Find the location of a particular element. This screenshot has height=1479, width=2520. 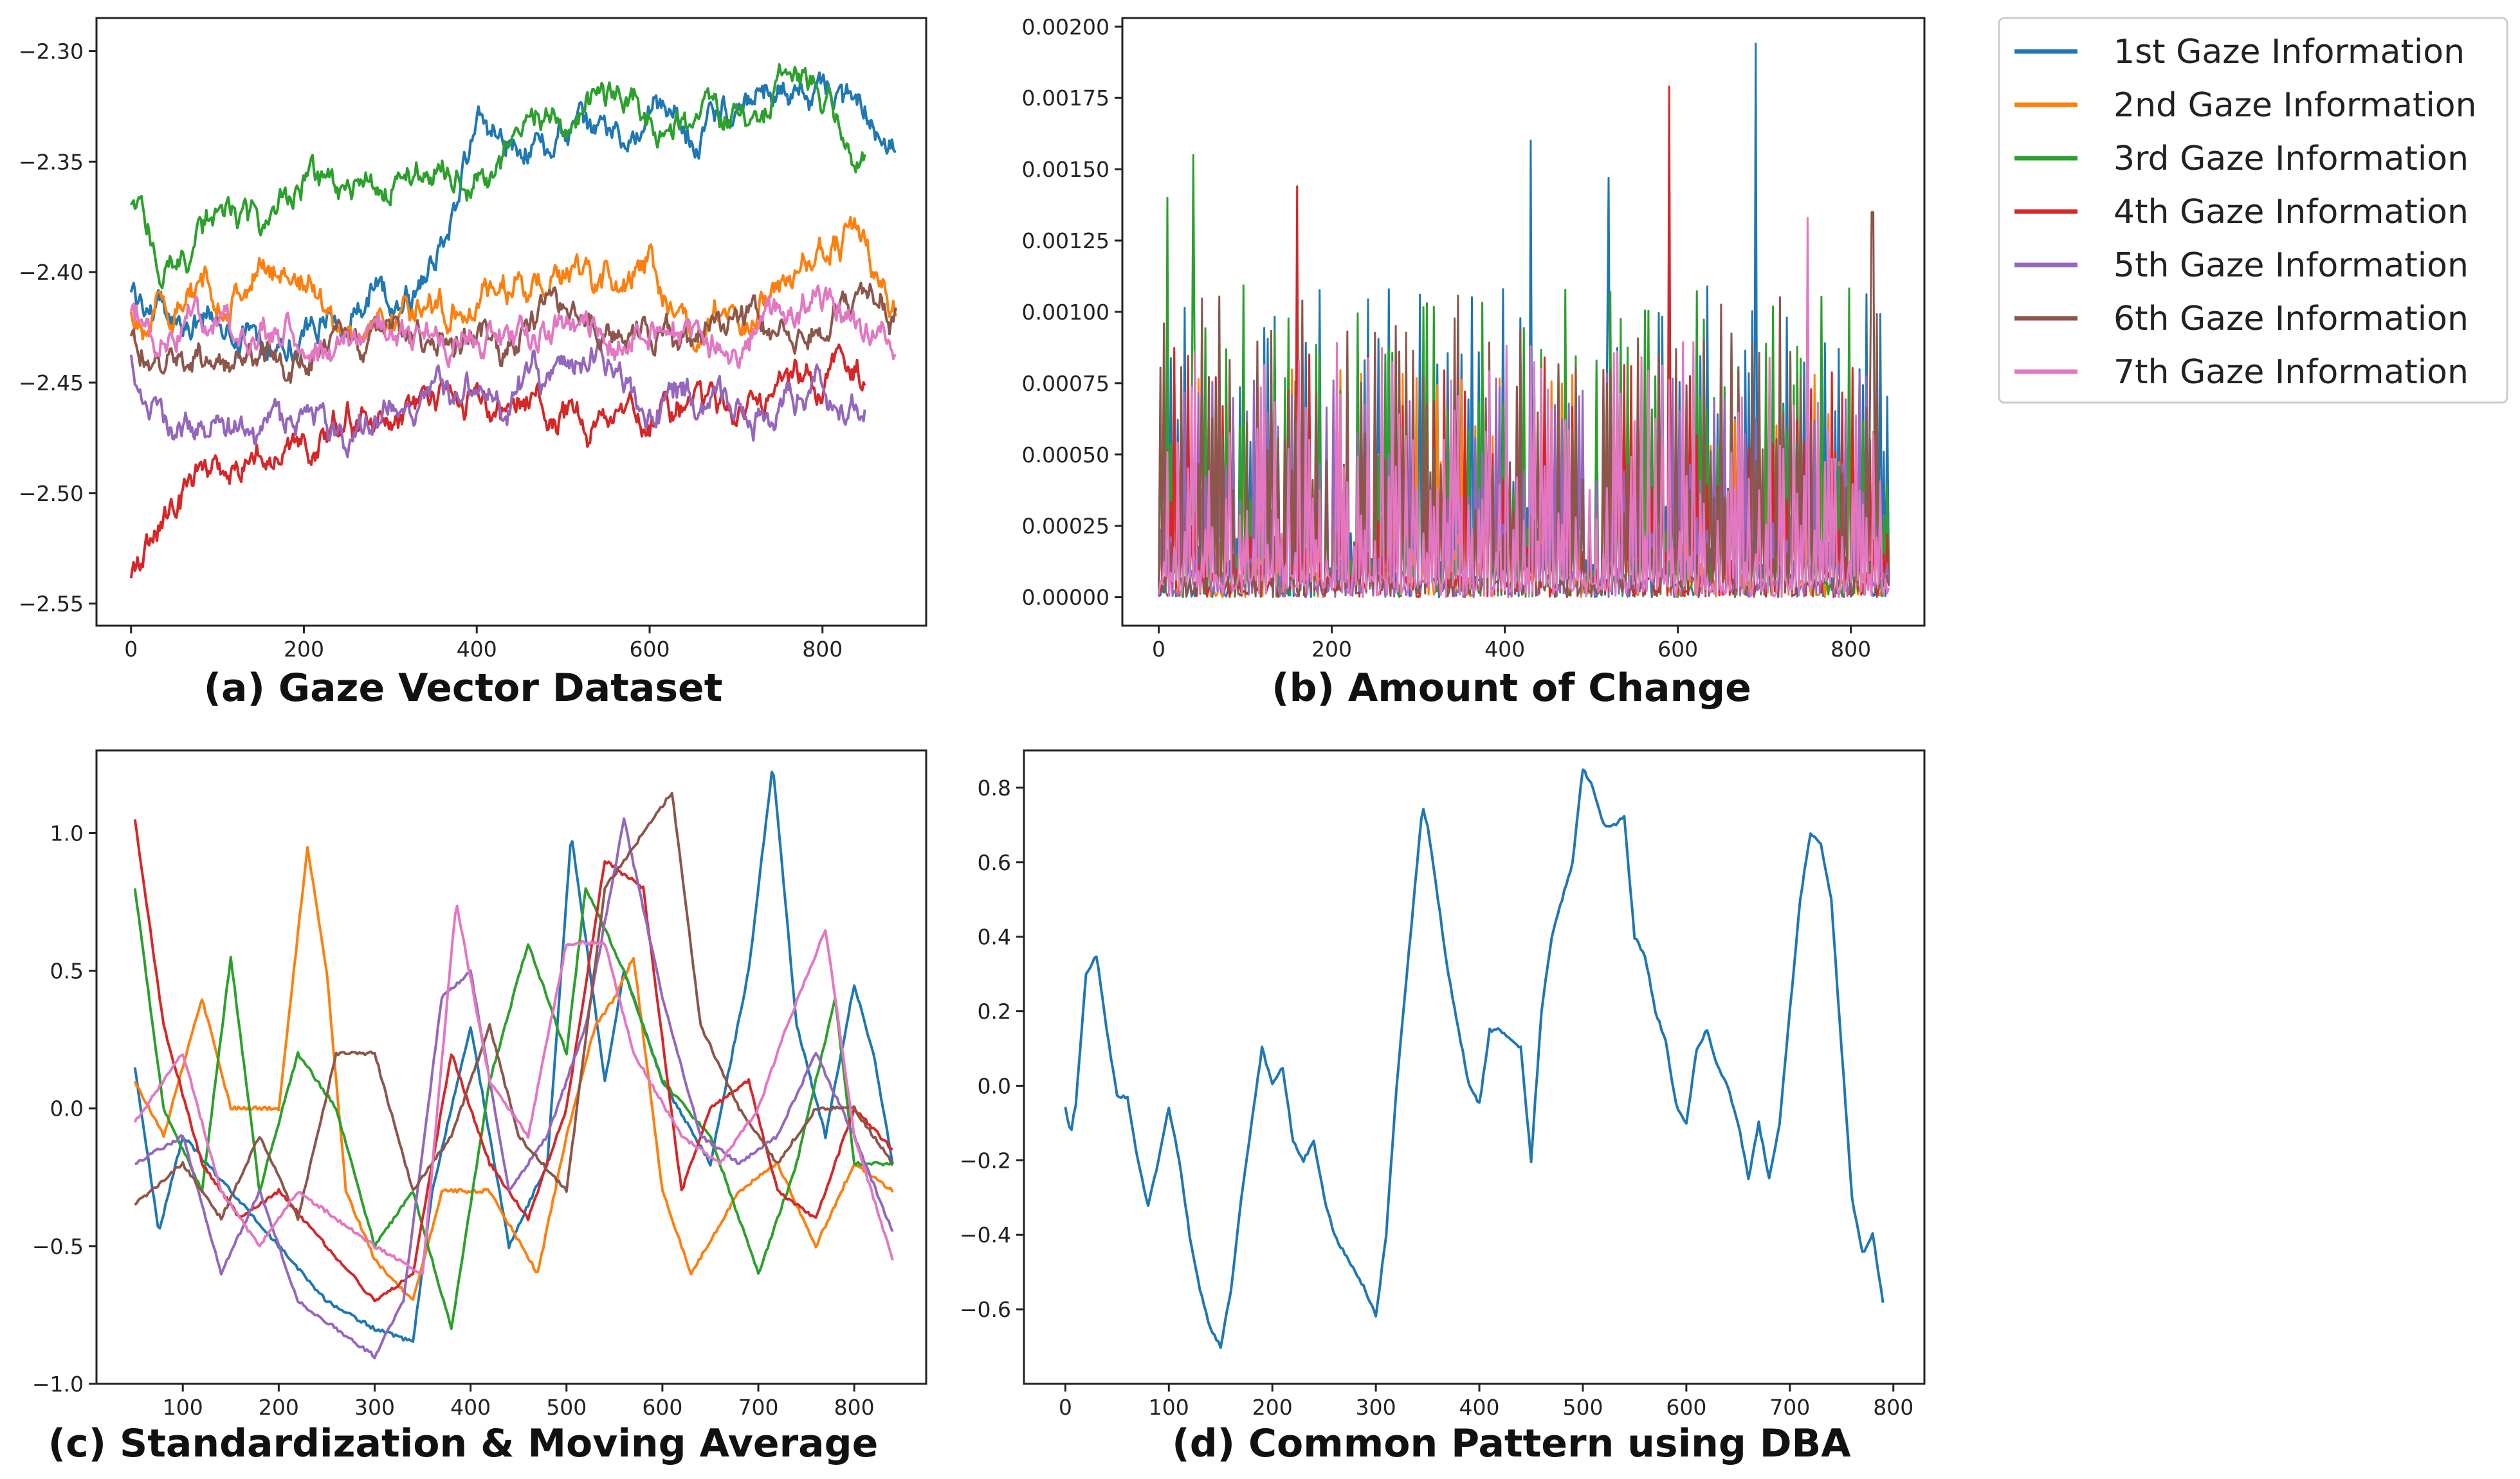

x-tick-label-b: 0 is located at coordinates (1158, 650).